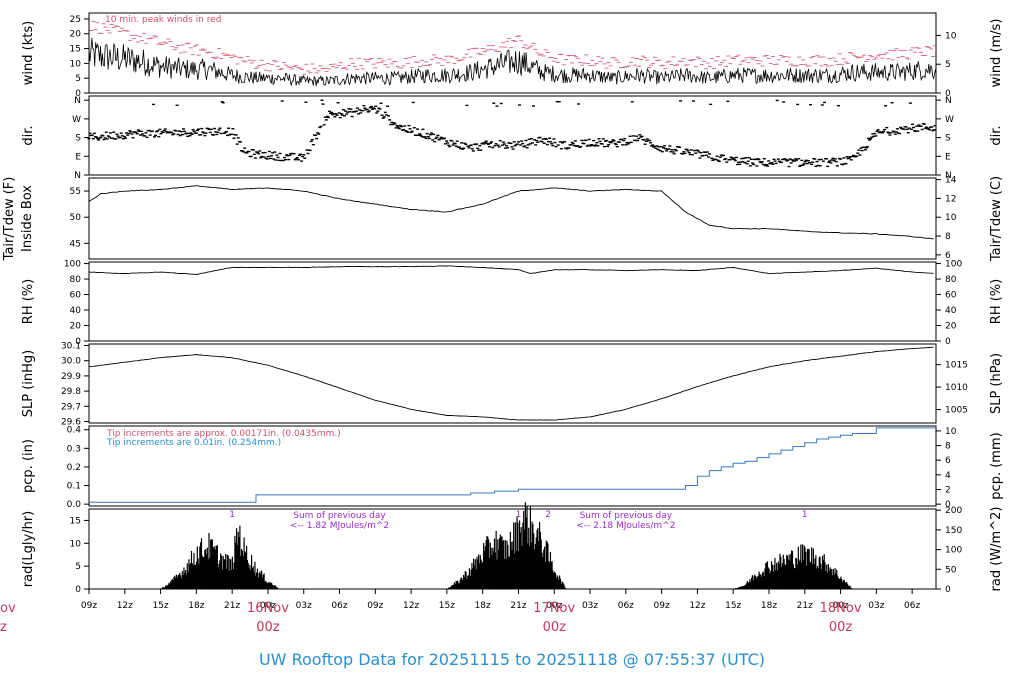  Describe the element at coordinates (948, 476) in the screenshot. I see `ytick-right-label: 4` at that location.